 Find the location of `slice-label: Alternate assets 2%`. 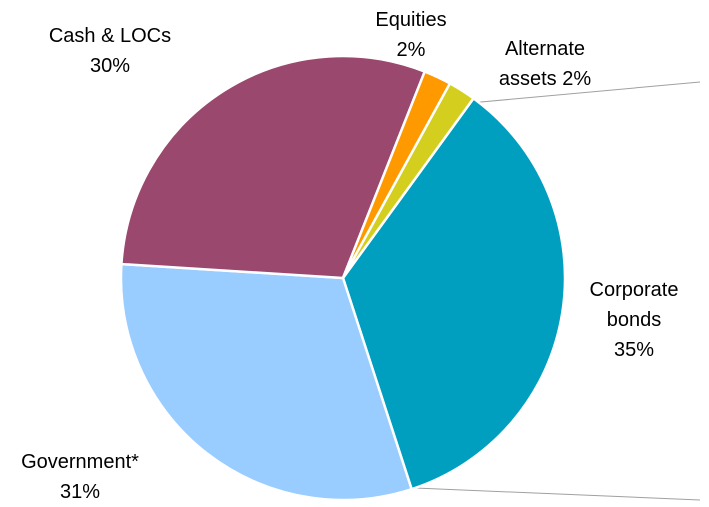

slice-label: Alternate assets 2% is located at coordinates (545, 64).